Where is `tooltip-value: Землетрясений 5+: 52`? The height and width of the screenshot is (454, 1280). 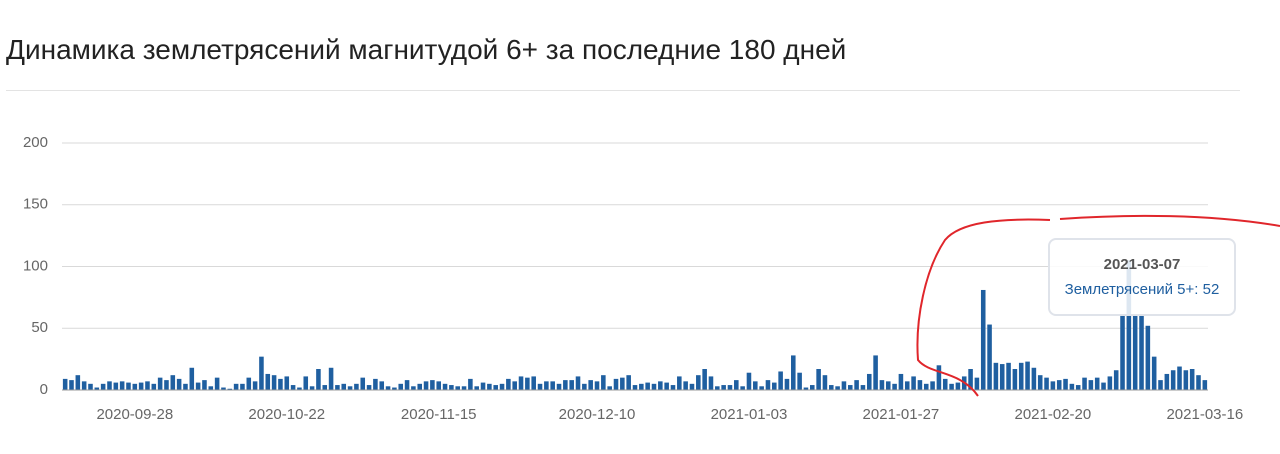
tooltip-value: Землетрясений 5+: 52 is located at coordinates (1142, 289).